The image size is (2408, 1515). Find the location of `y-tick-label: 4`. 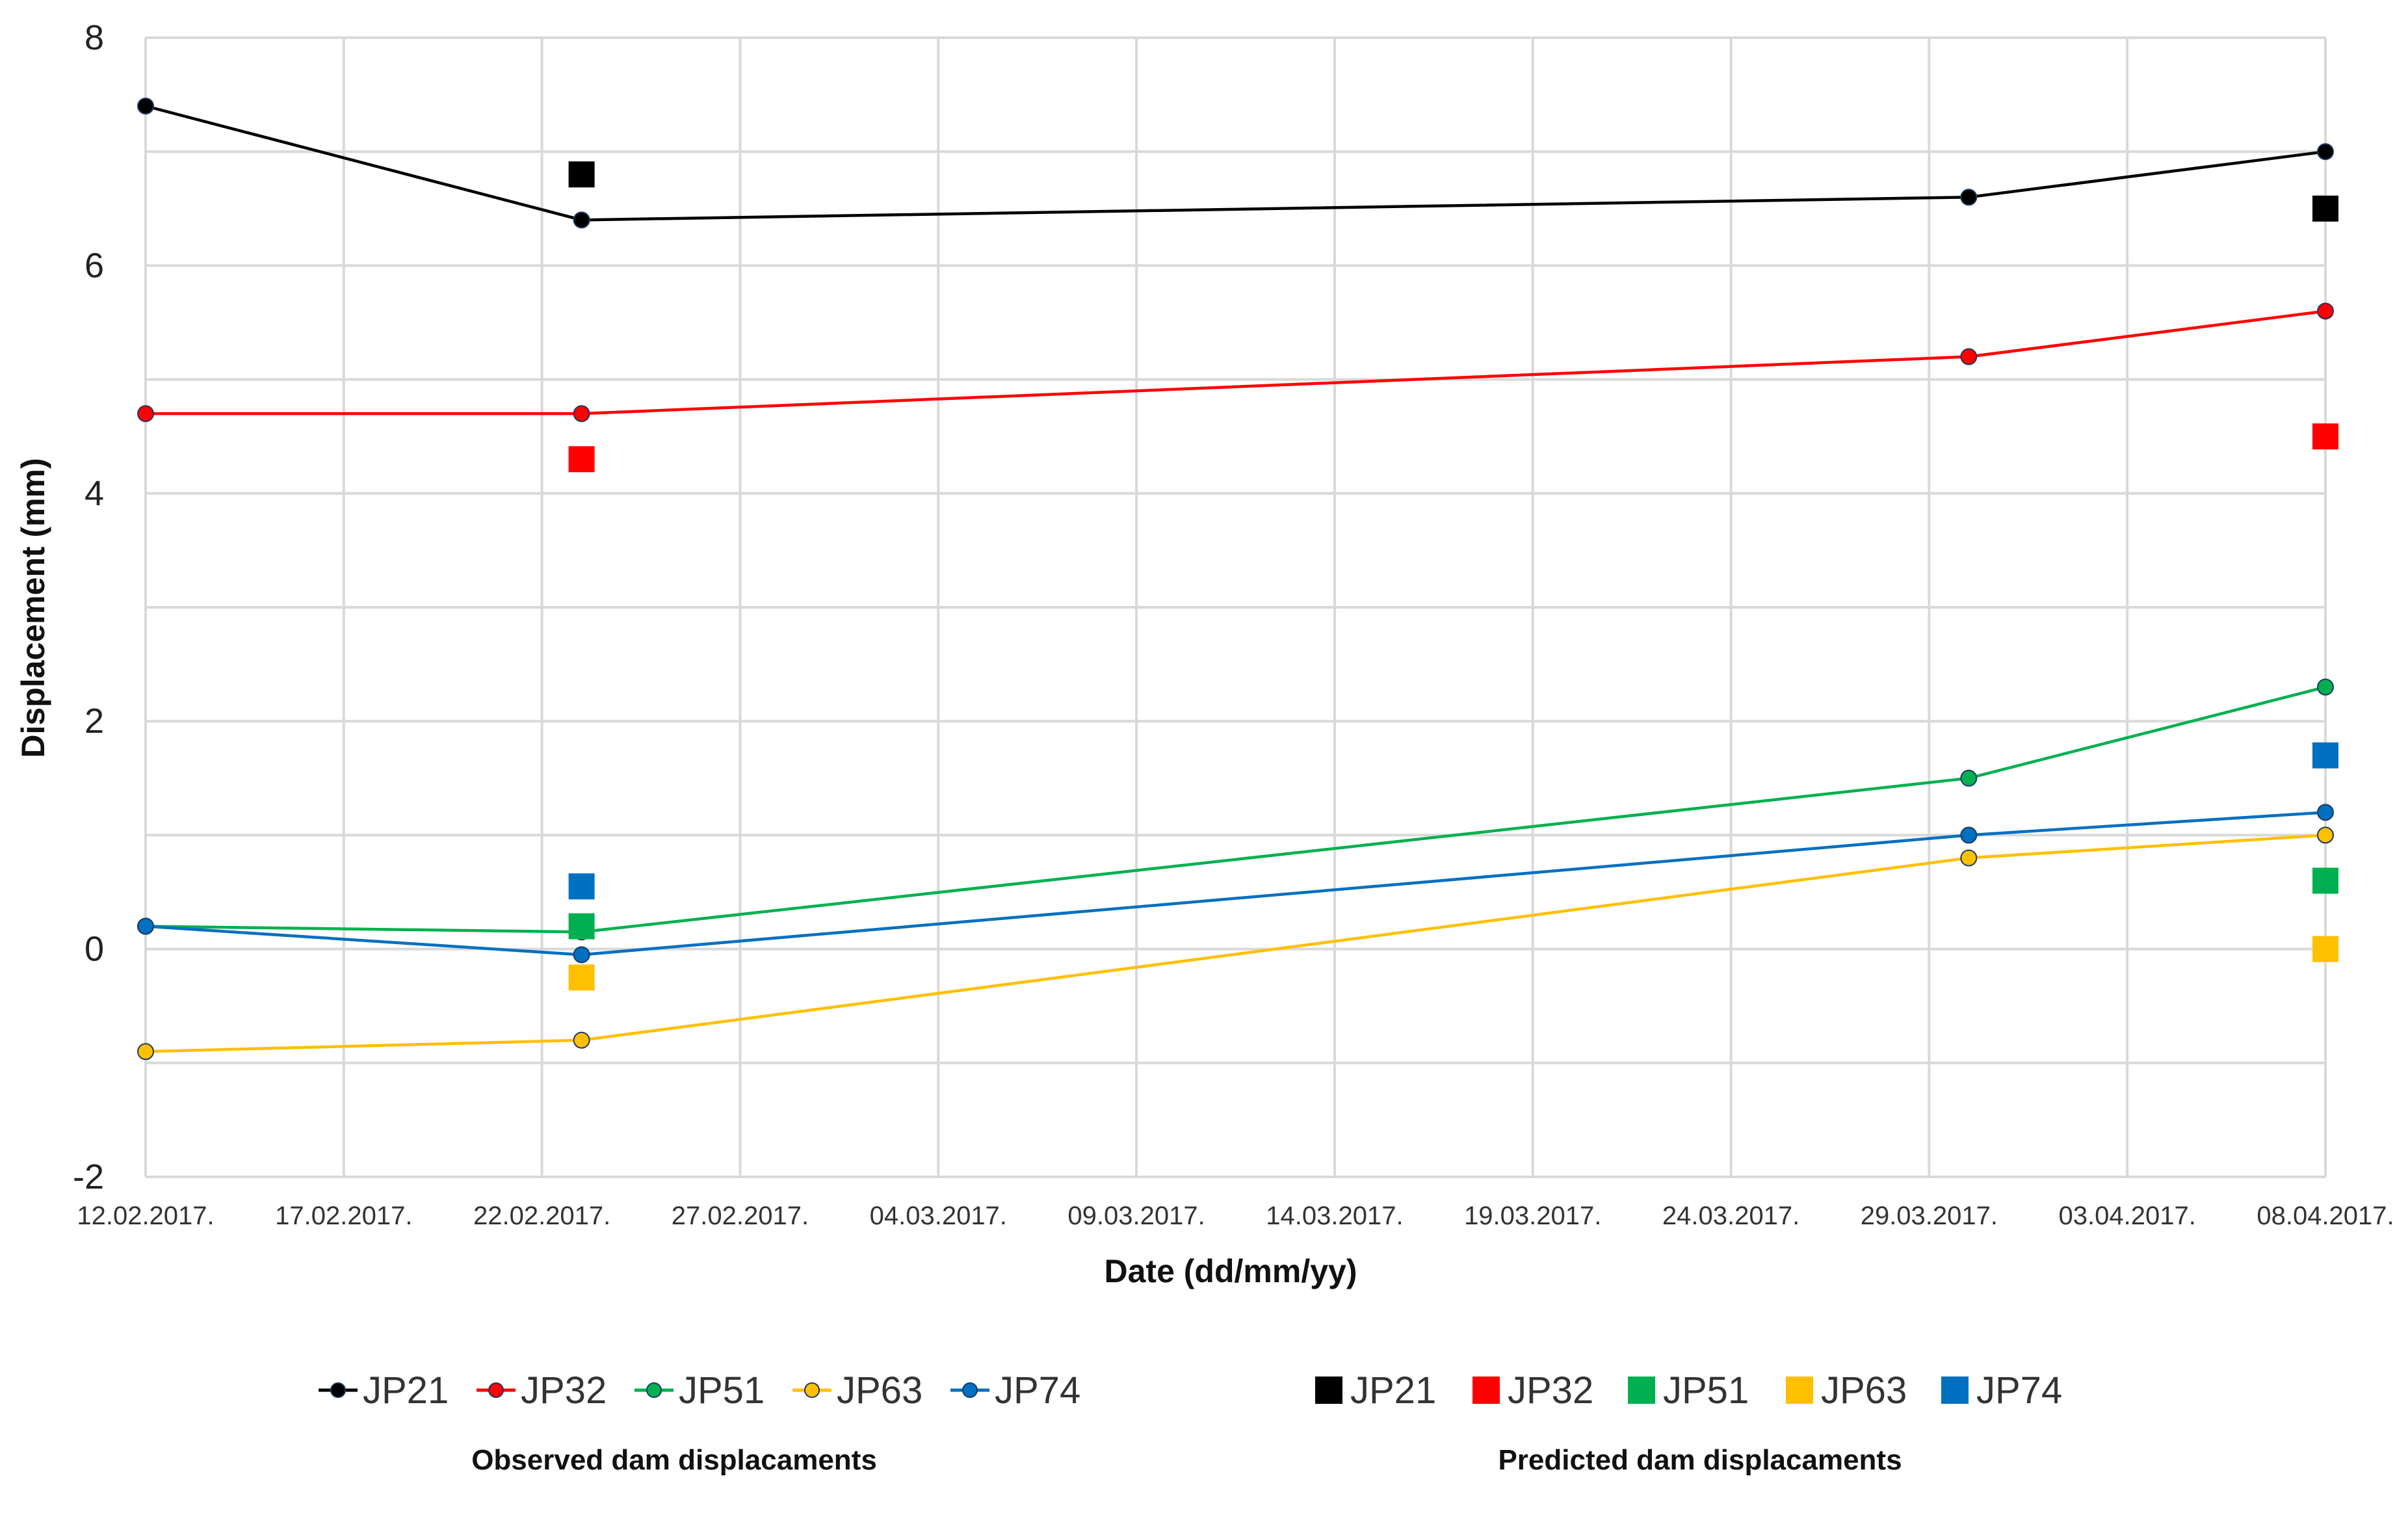

y-tick-label: 4 is located at coordinates (95, 493).